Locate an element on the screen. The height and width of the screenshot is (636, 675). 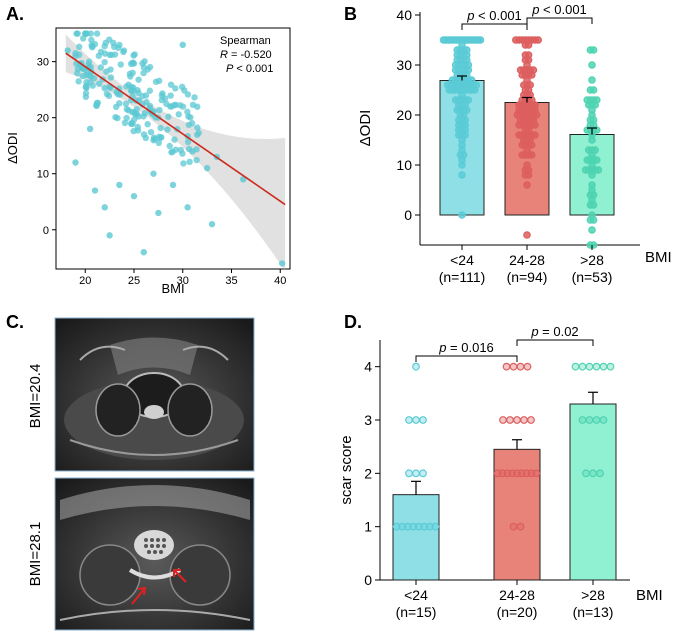
panel-b-xlabel: BMI is located at coordinates (658, 257).